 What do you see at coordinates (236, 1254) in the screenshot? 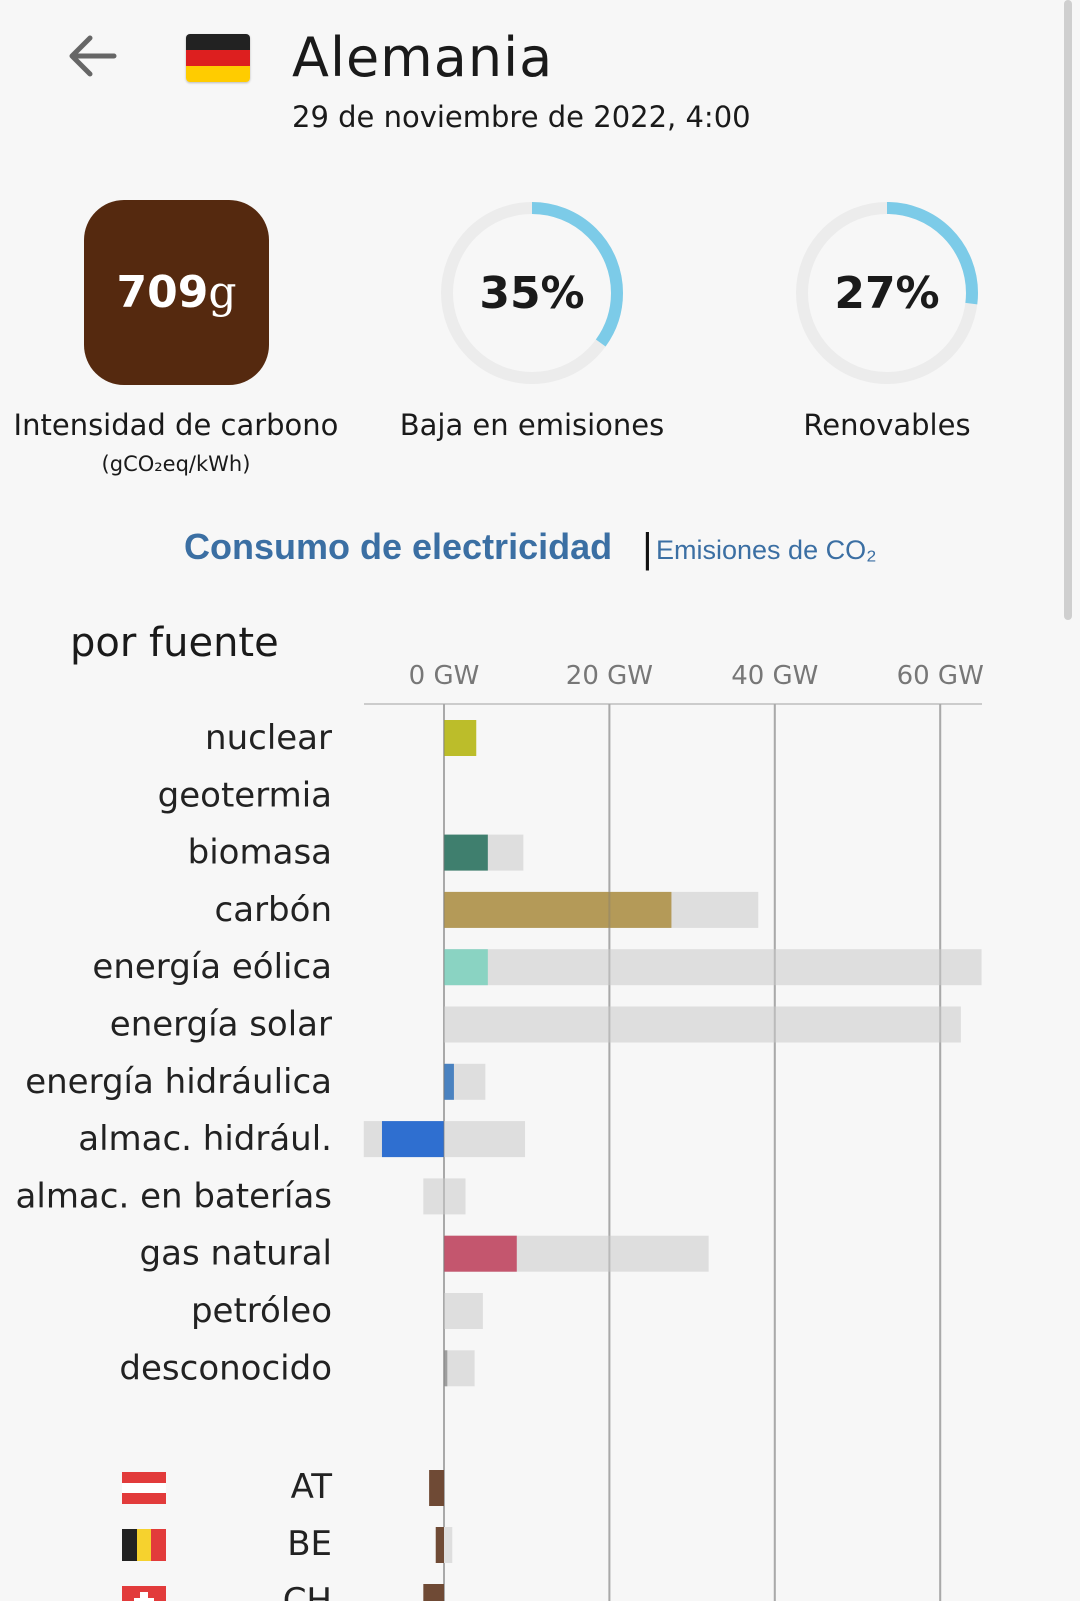
I see `category-label: gas natural` at bounding box center [236, 1254].